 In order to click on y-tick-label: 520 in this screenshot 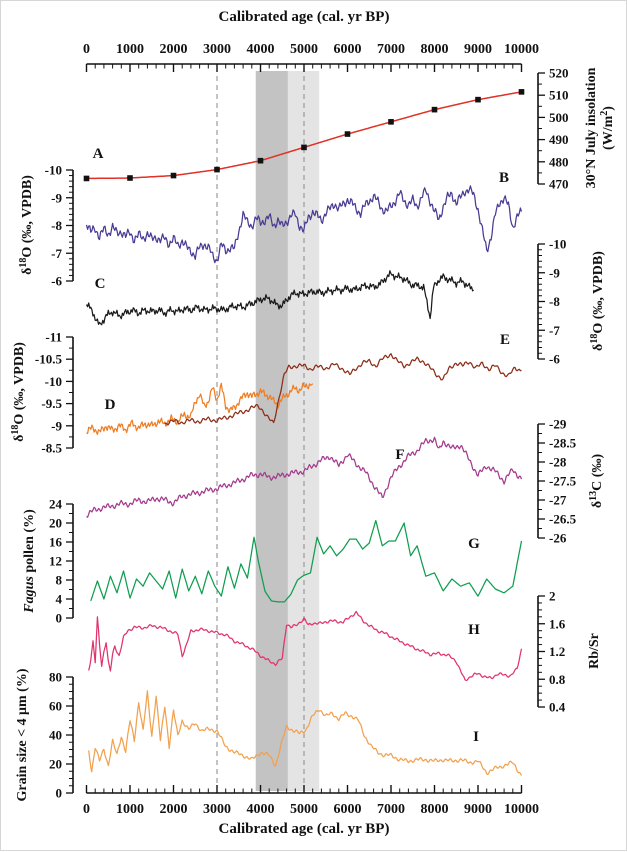, I will do `click(559, 73)`.